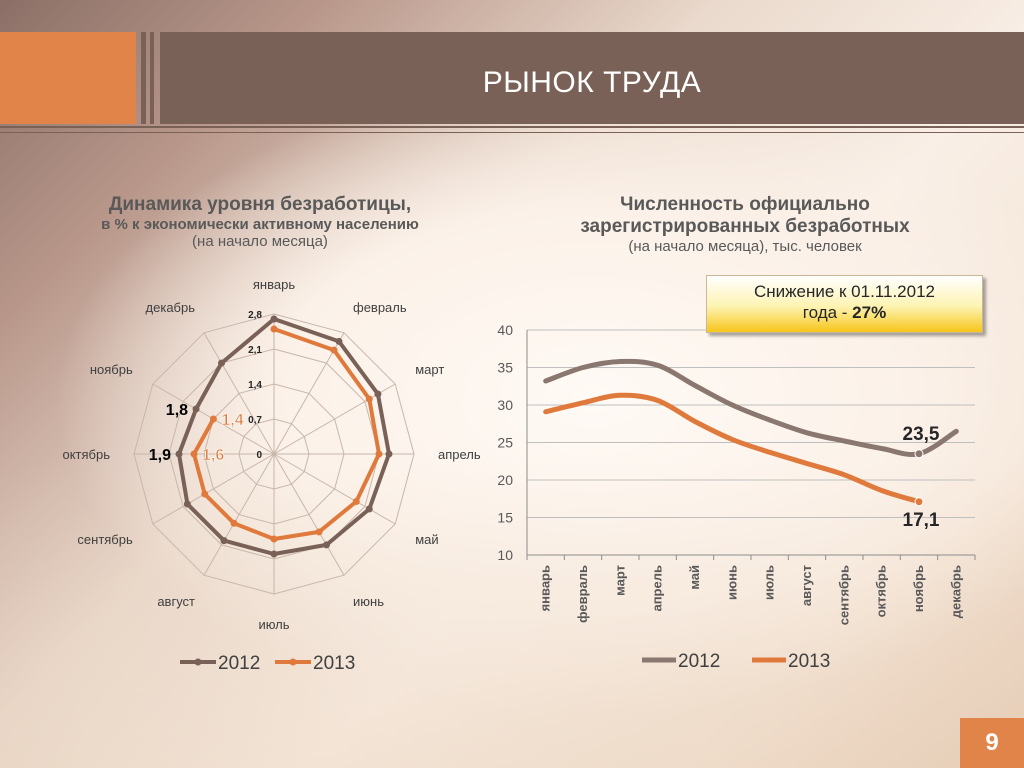  I want to click on line-y-tick-label: 40, so click(505, 330).